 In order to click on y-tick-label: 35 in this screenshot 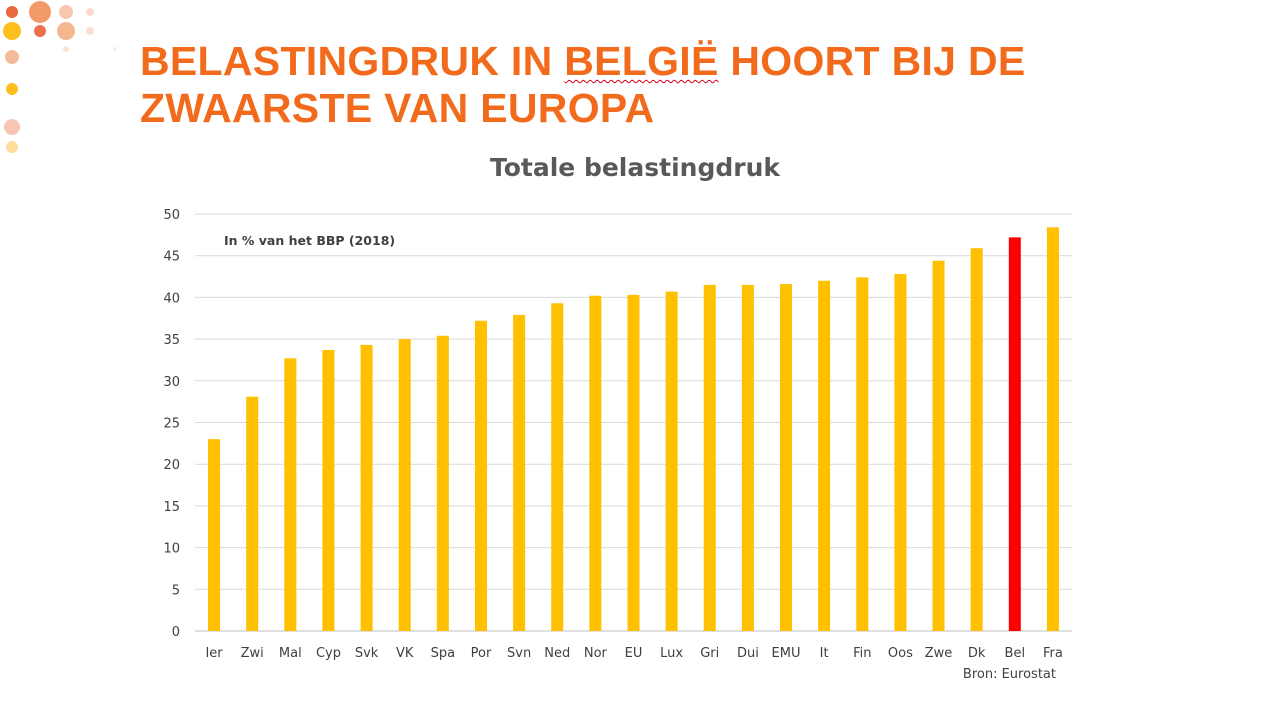, I will do `click(171, 340)`.